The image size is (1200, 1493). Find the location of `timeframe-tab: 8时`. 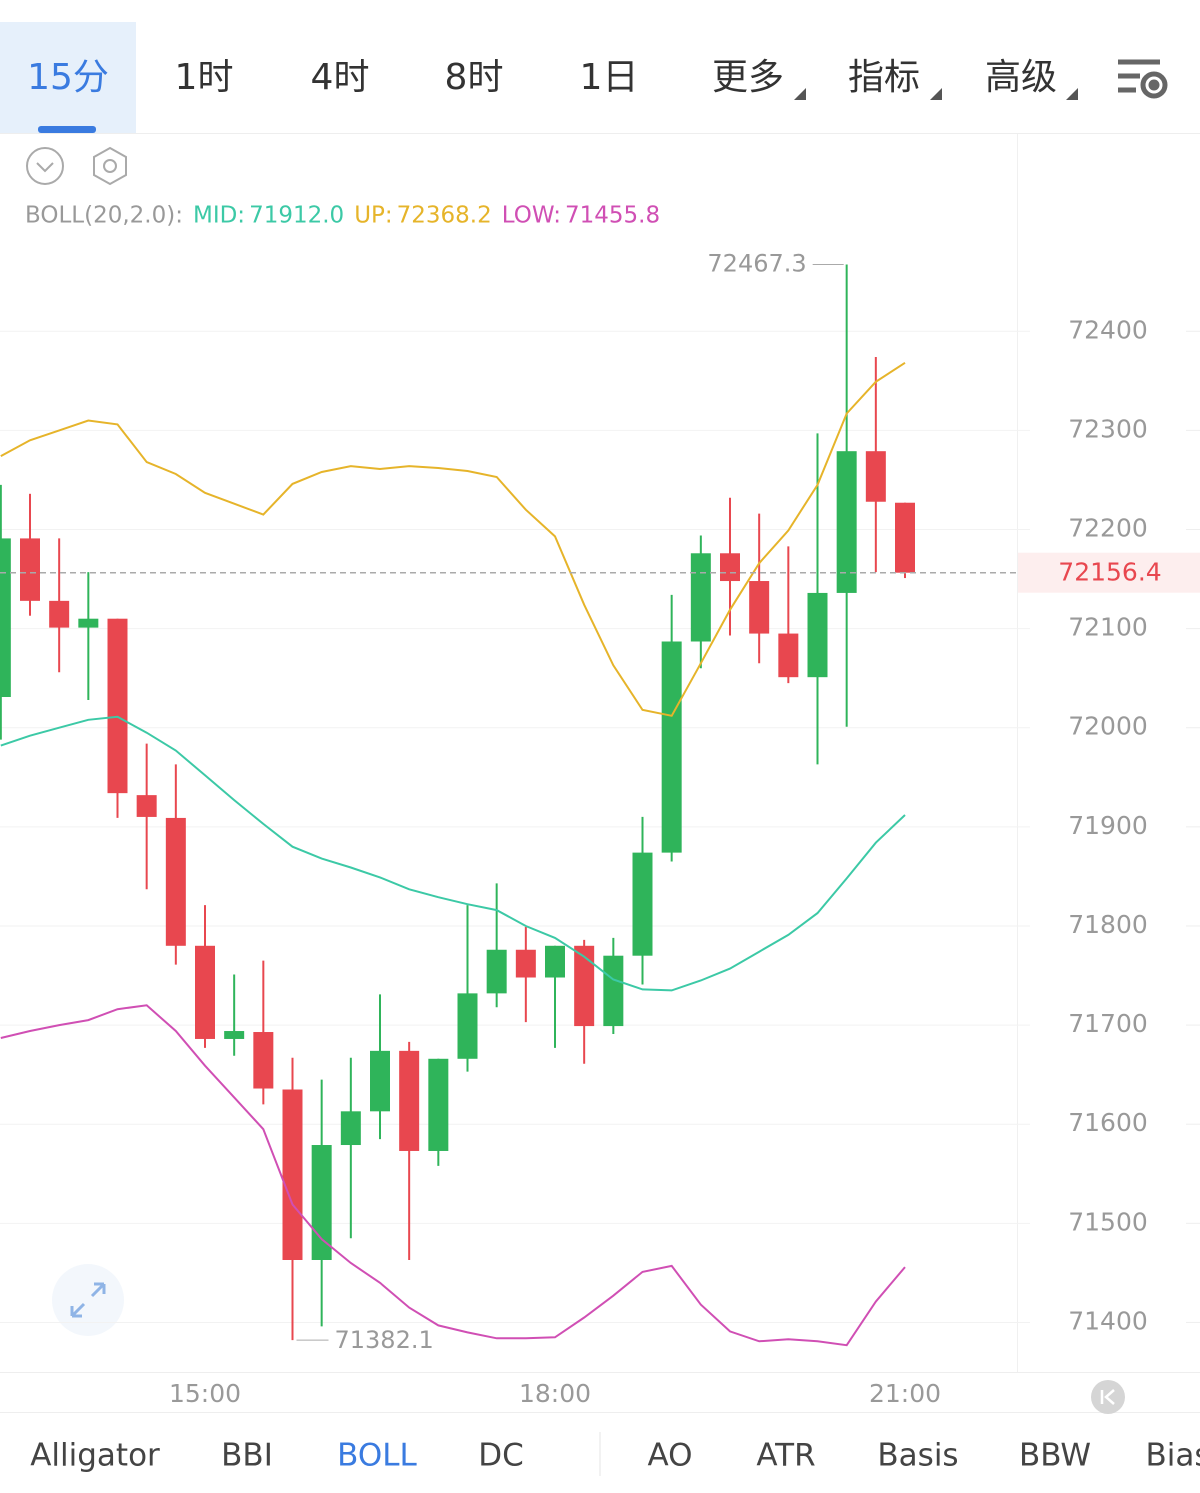

timeframe-tab: 8时 is located at coordinates (474, 77).